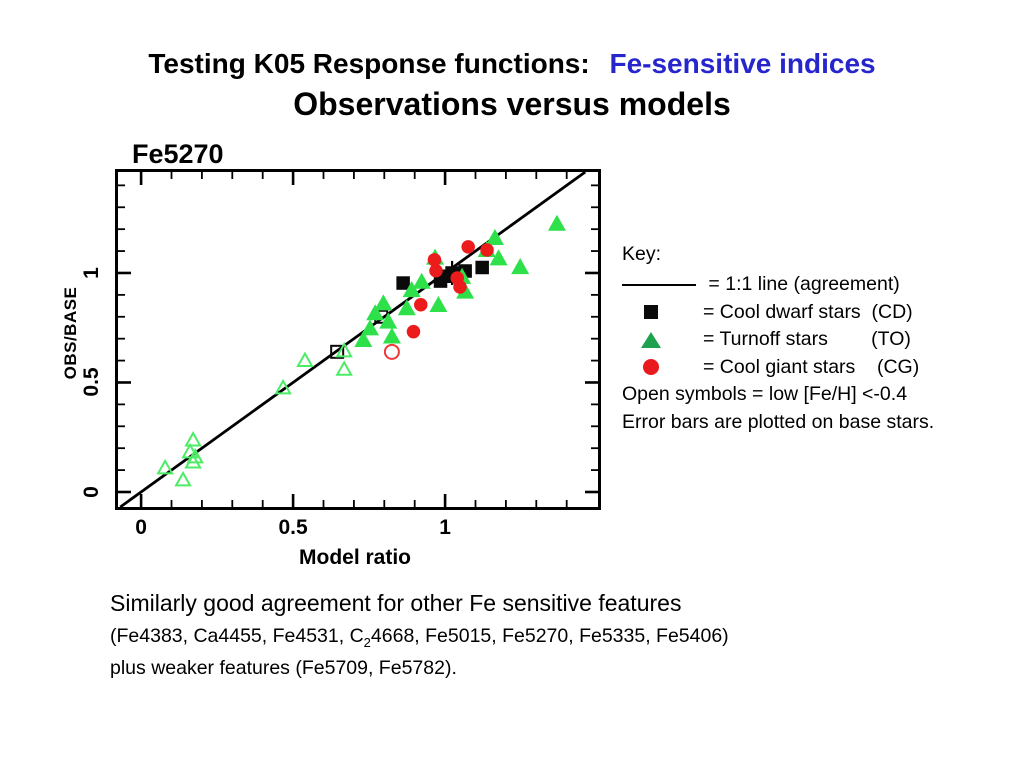 This screenshot has height=768, width=1024. Describe the element at coordinates (91, 382) in the screenshot. I see `y-tick-label: 0.5` at that location.